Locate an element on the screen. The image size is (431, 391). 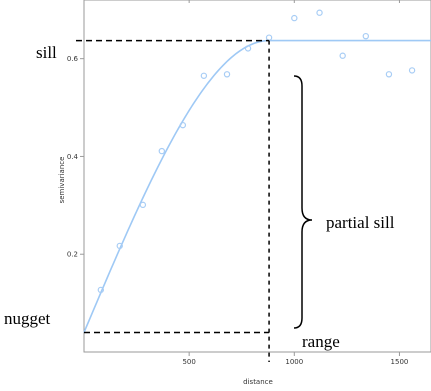
partial-sill-brace is located at coordinates (303, 202).